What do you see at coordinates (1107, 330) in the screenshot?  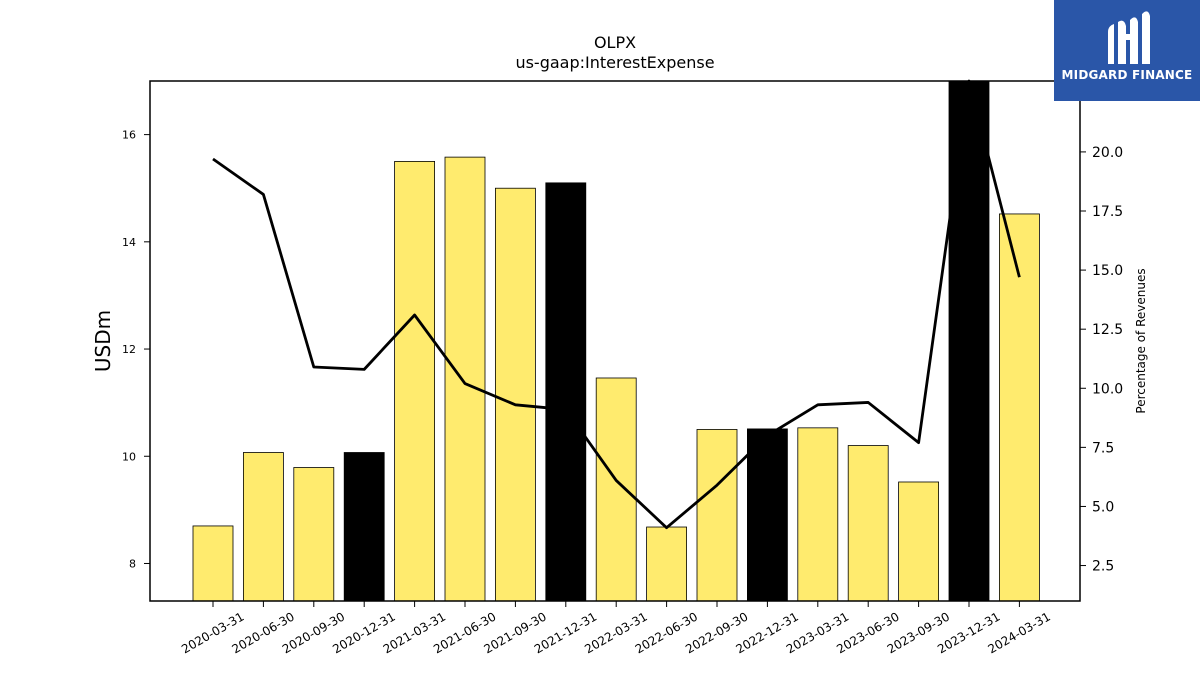 I see `y2-tick-label: 12.5` at bounding box center [1107, 330].